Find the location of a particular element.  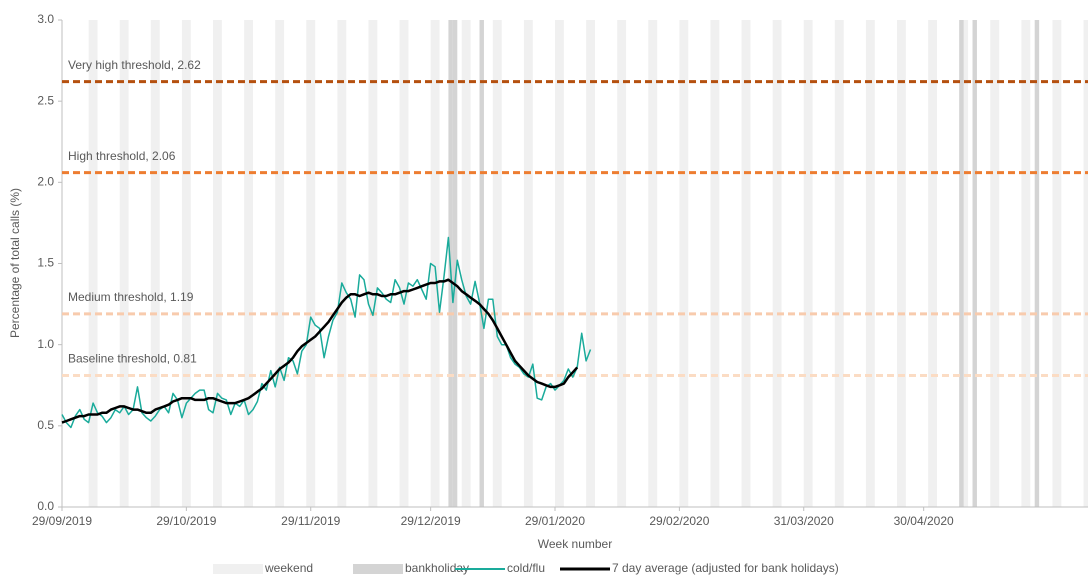

x-tick-label: 29/01/2020 is located at coordinates (555, 521).